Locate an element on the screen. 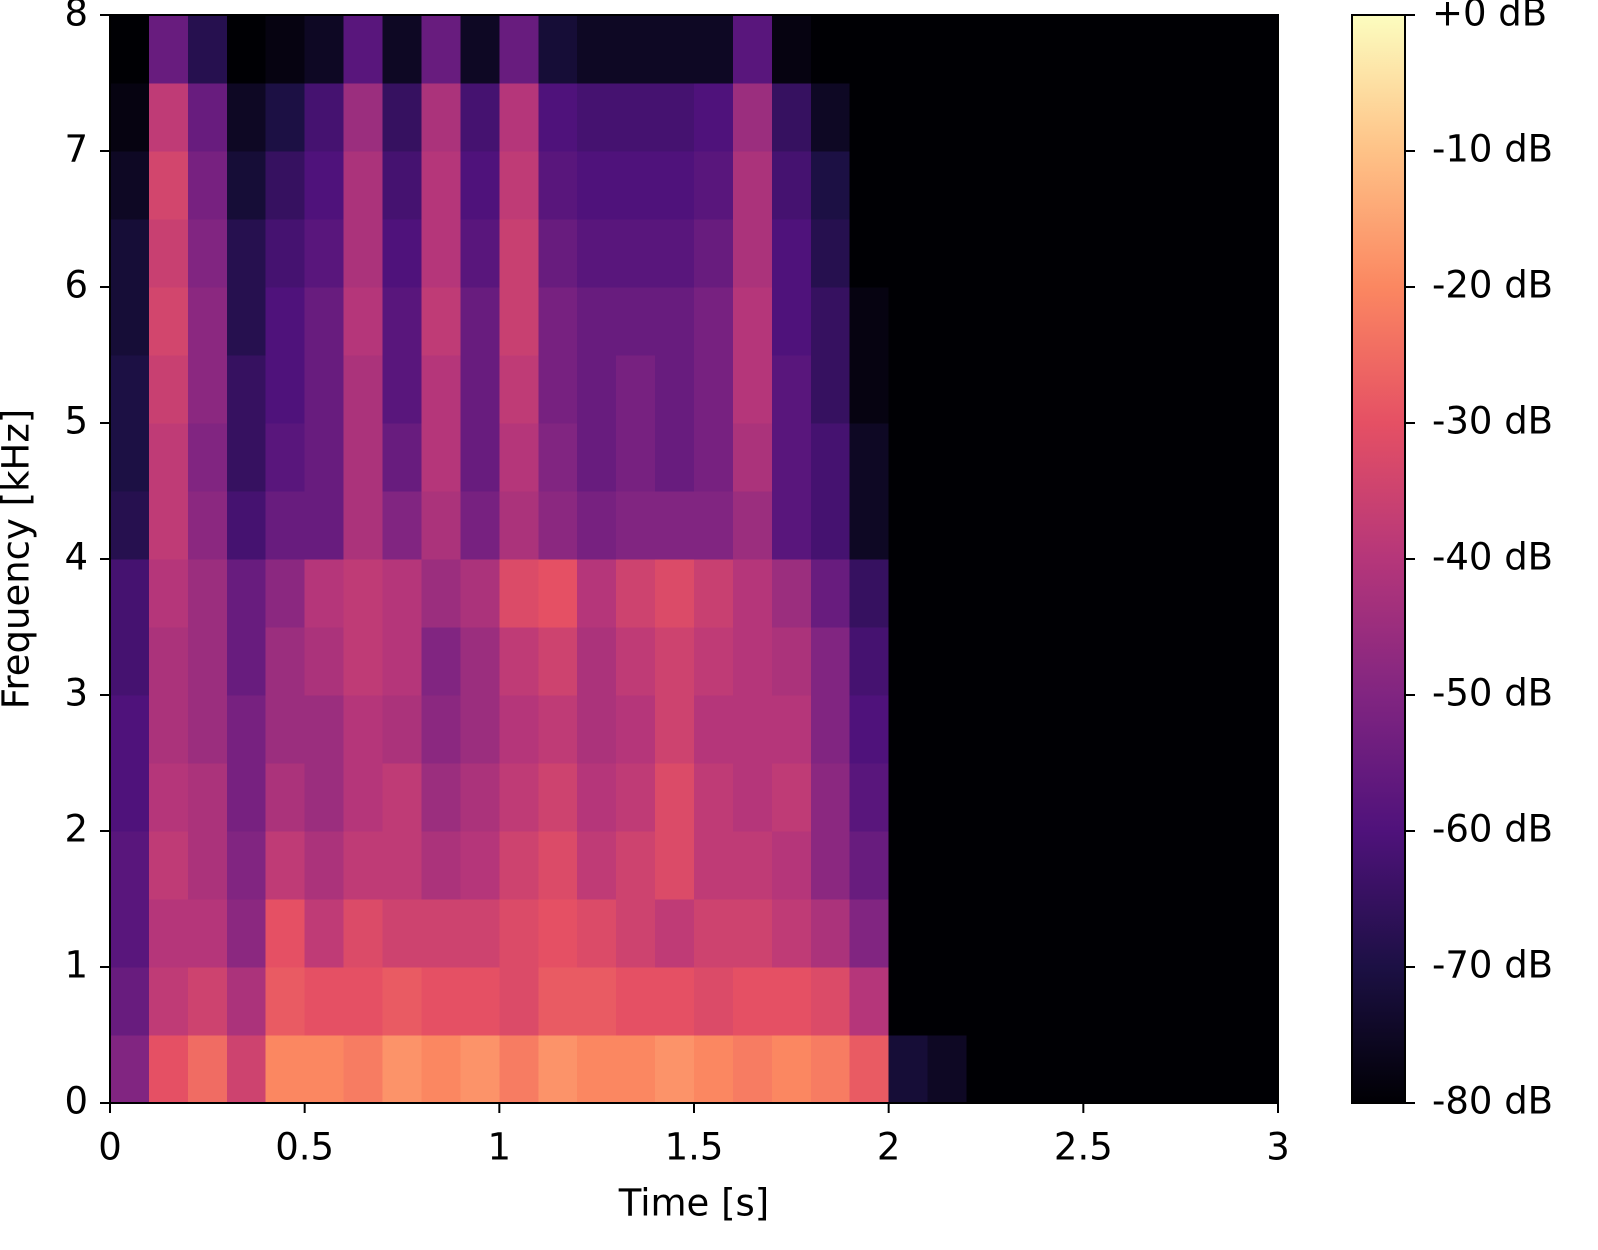  y-tick-label: 6 is located at coordinates (76, 285).